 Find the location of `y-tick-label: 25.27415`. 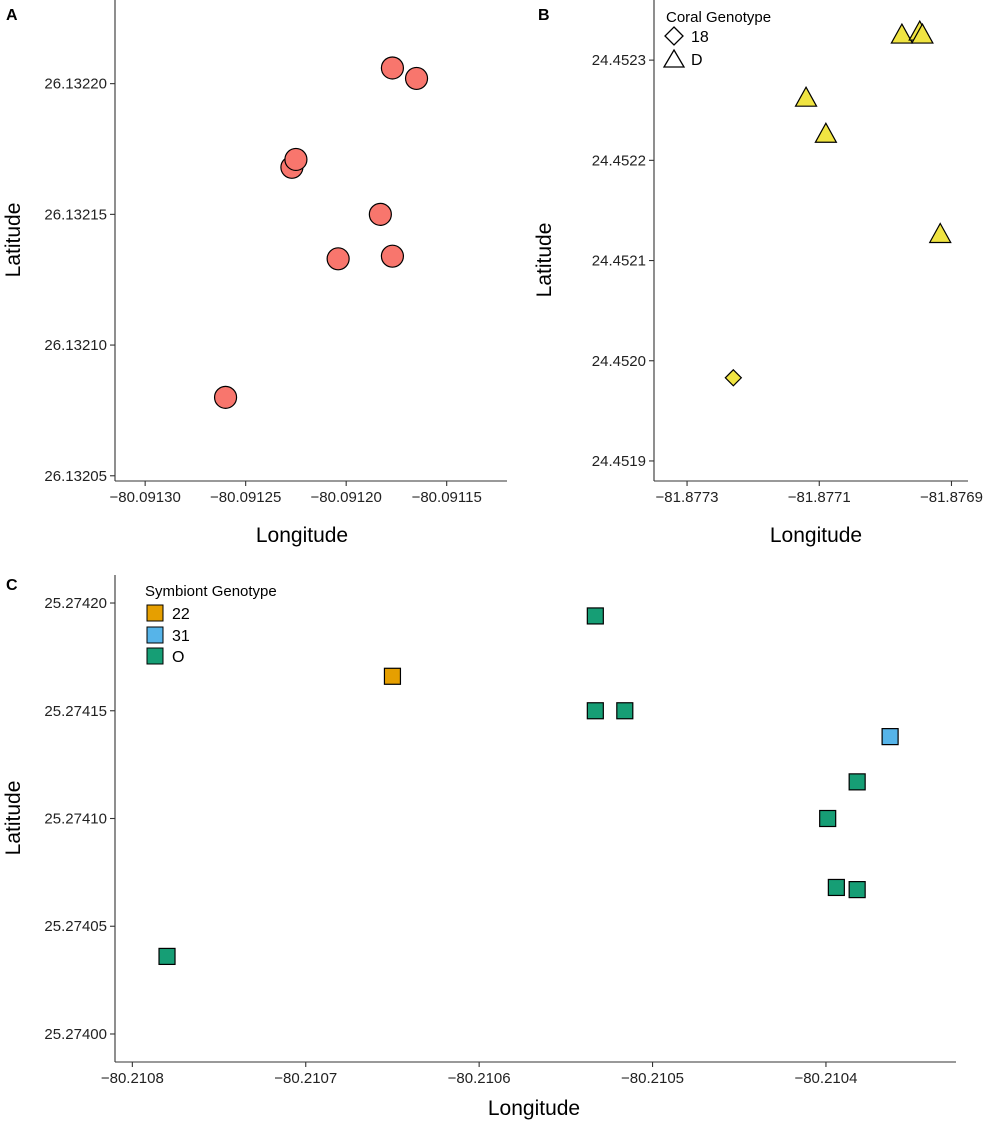

y-tick-label: 25.27415 is located at coordinates (75, 711).